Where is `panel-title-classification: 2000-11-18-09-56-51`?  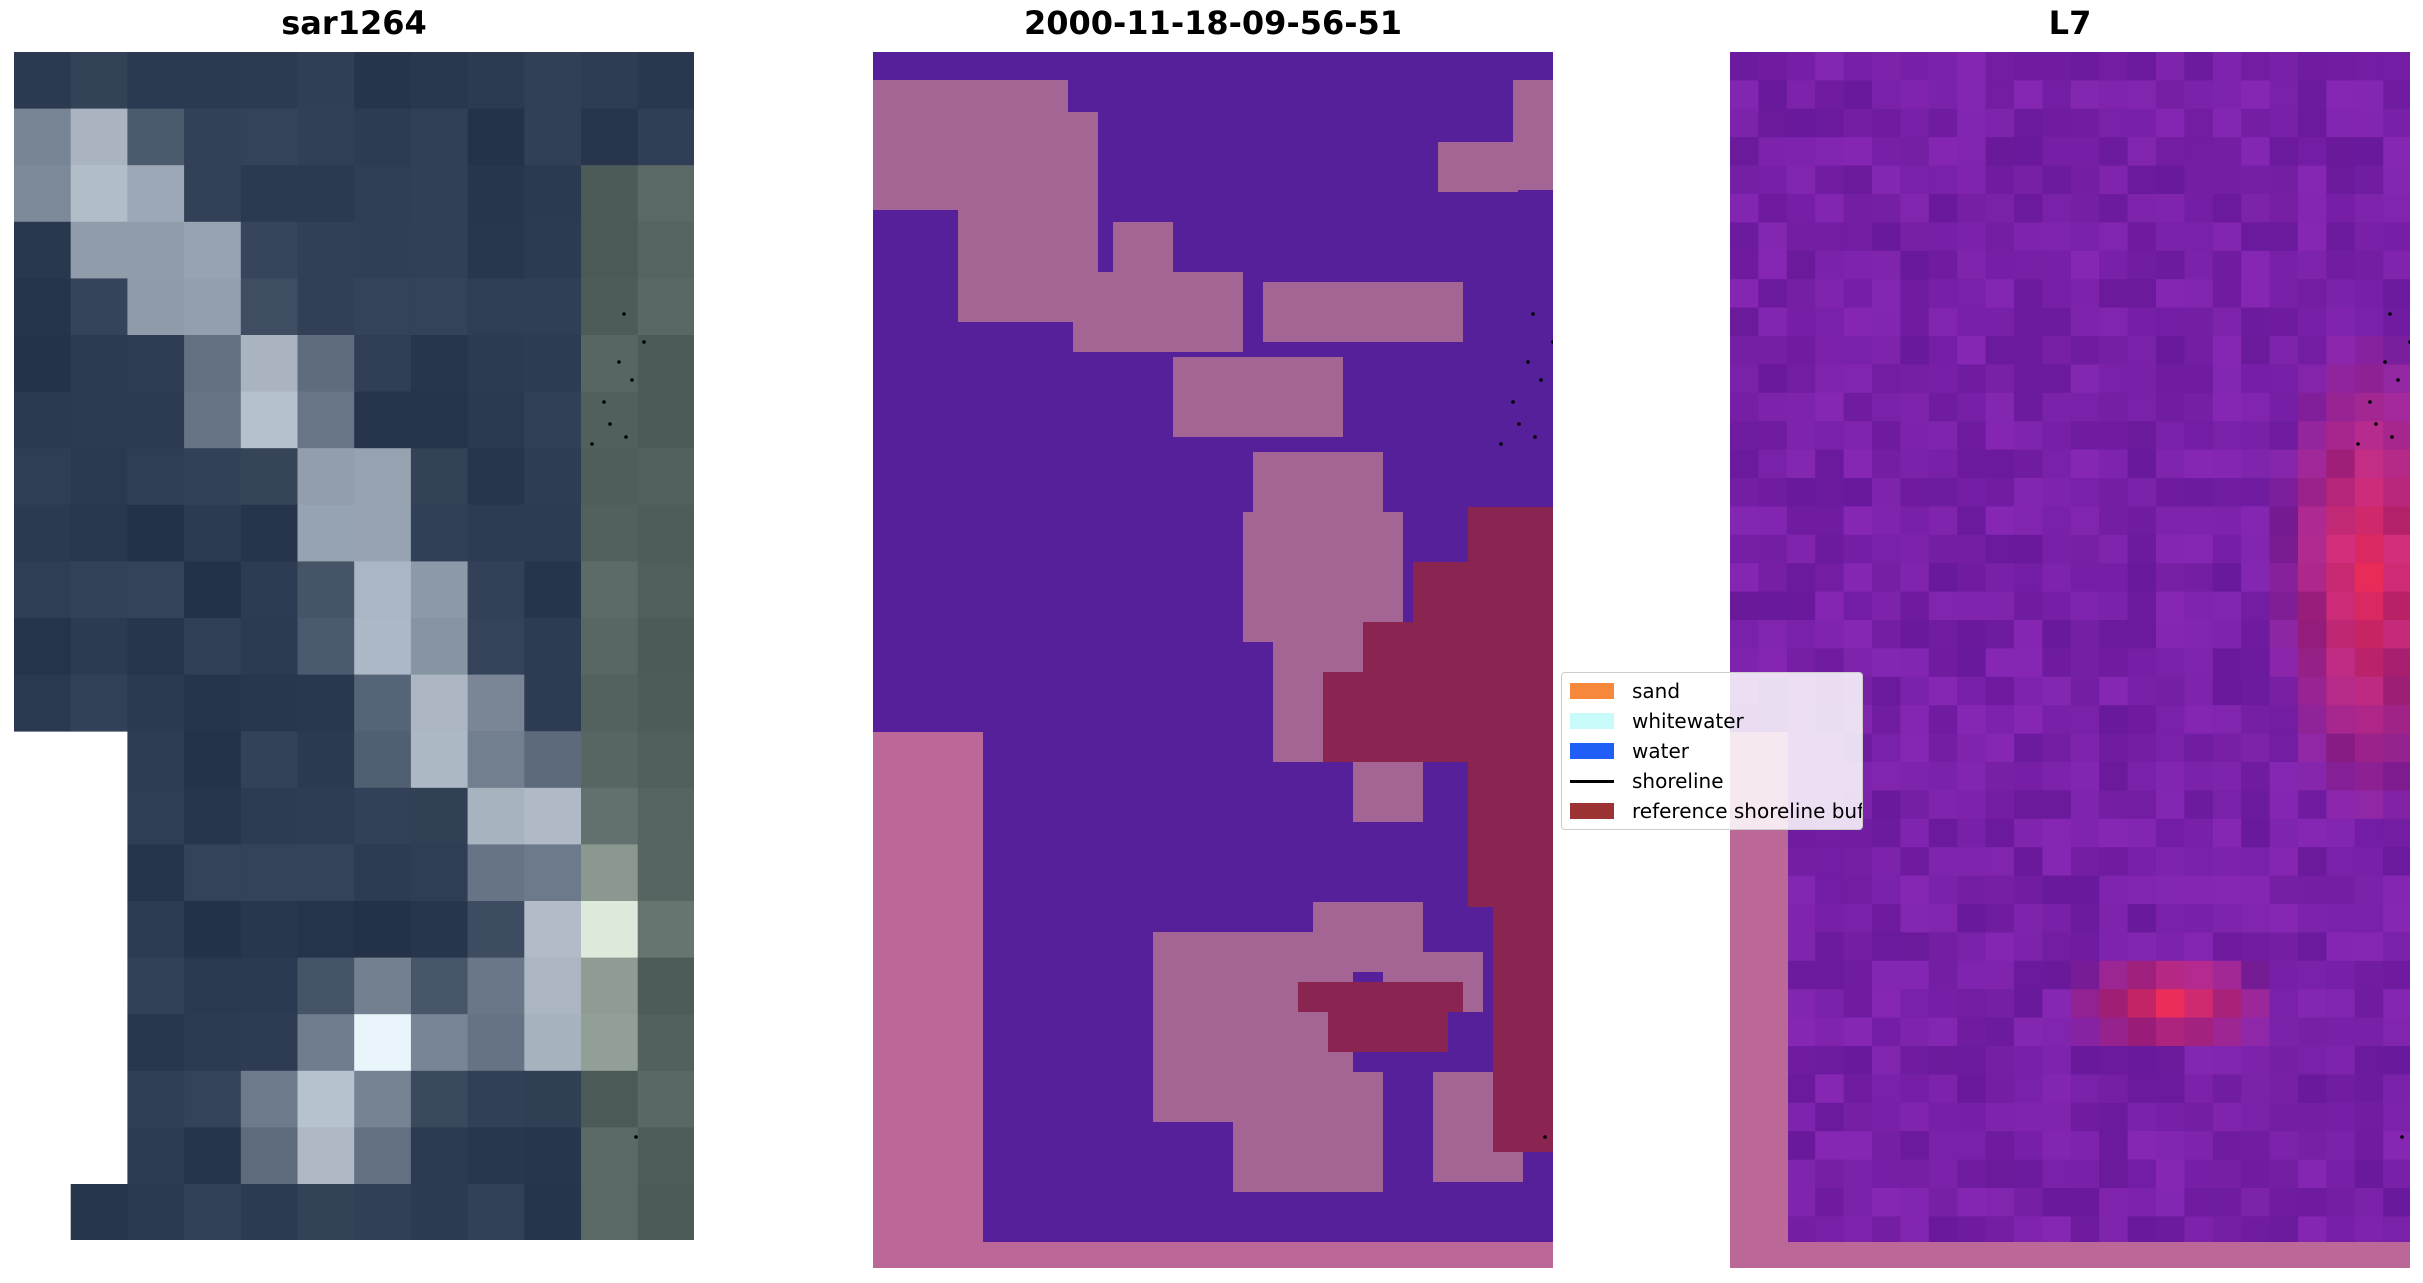
panel-title-classification: 2000-11-18-09-56-51 is located at coordinates (1213, 23).